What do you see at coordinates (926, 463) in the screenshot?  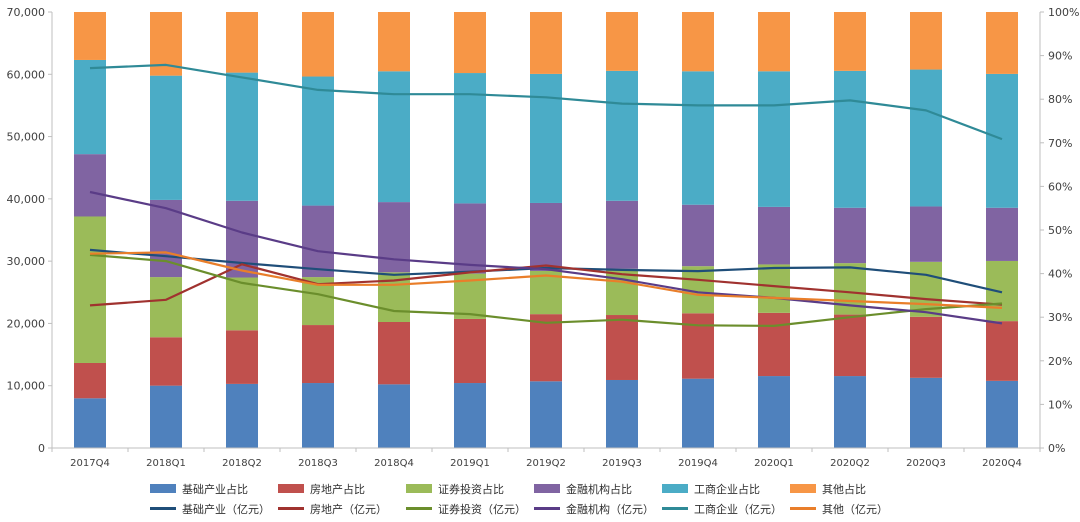 I see `x-tick-label: 2020Q3` at bounding box center [926, 463].